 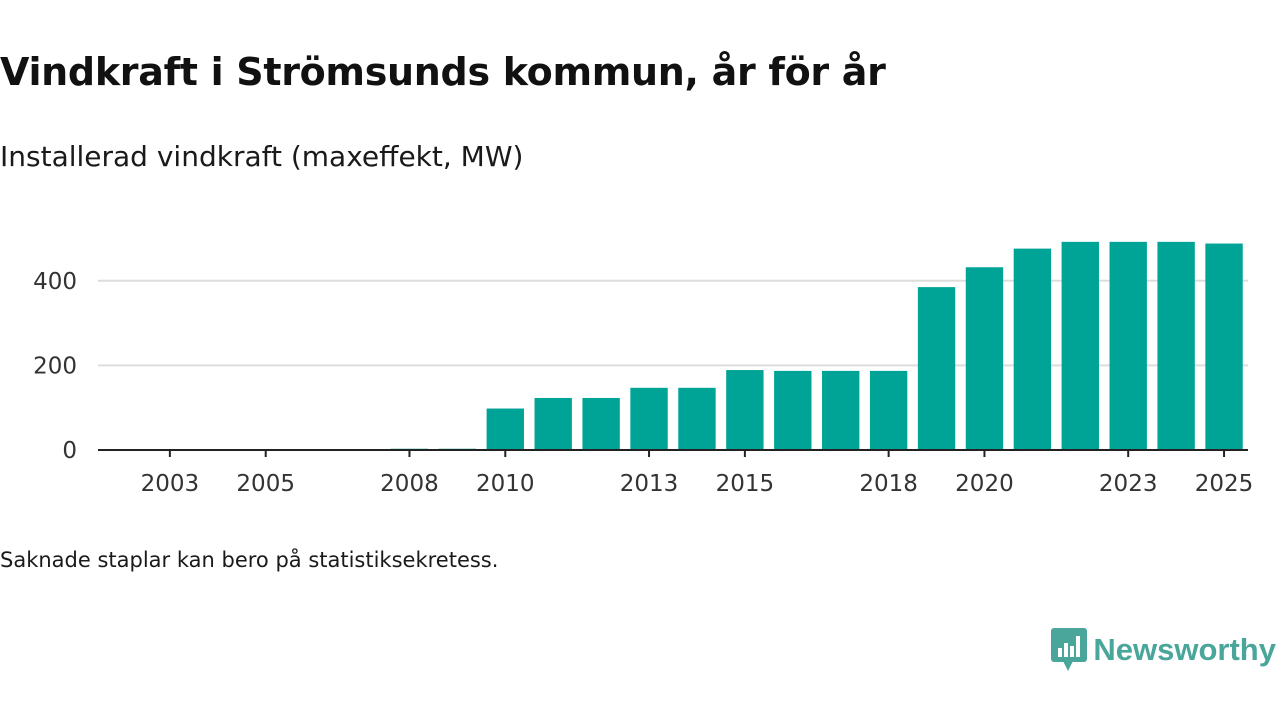 What do you see at coordinates (1176, 345) in the screenshot?
I see `bar-2024` at bounding box center [1176, 345].